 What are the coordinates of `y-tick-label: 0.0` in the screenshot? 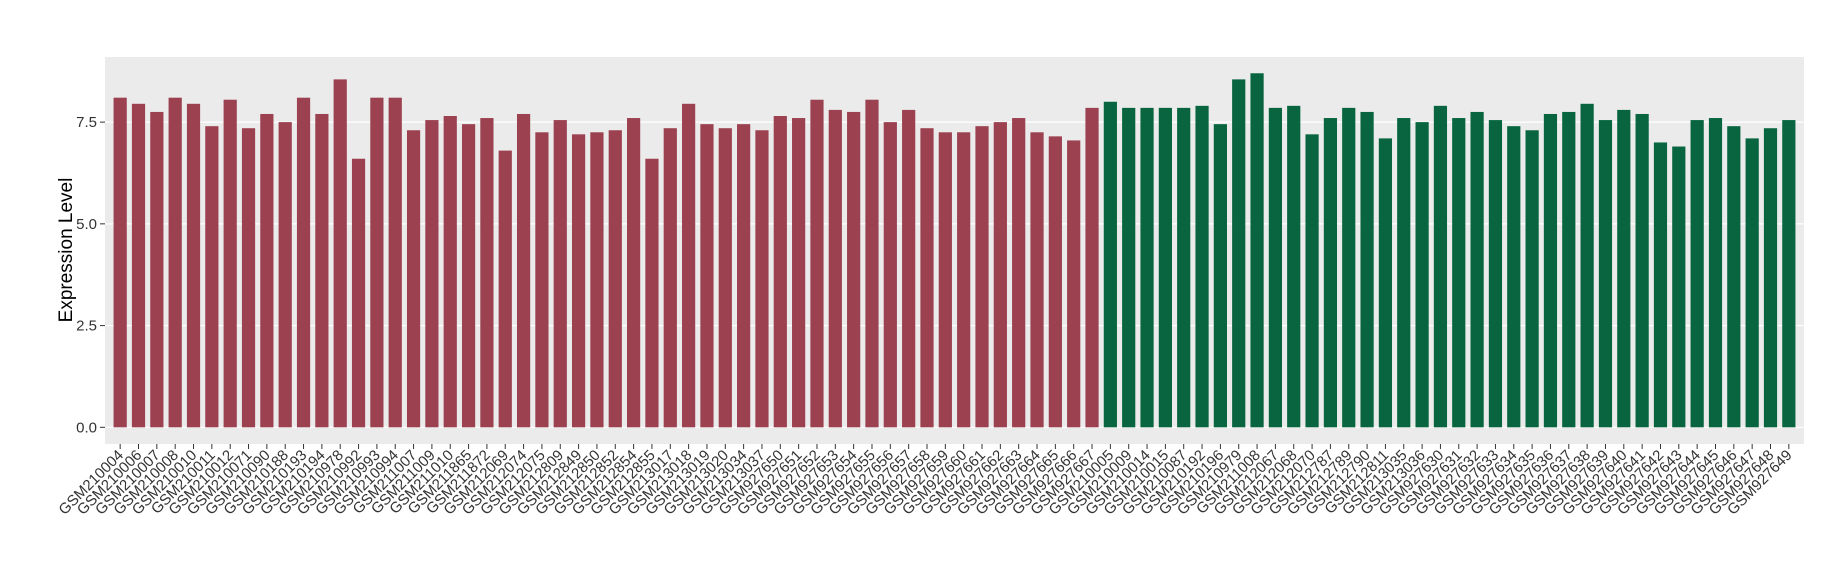 It's located at (86, 427).